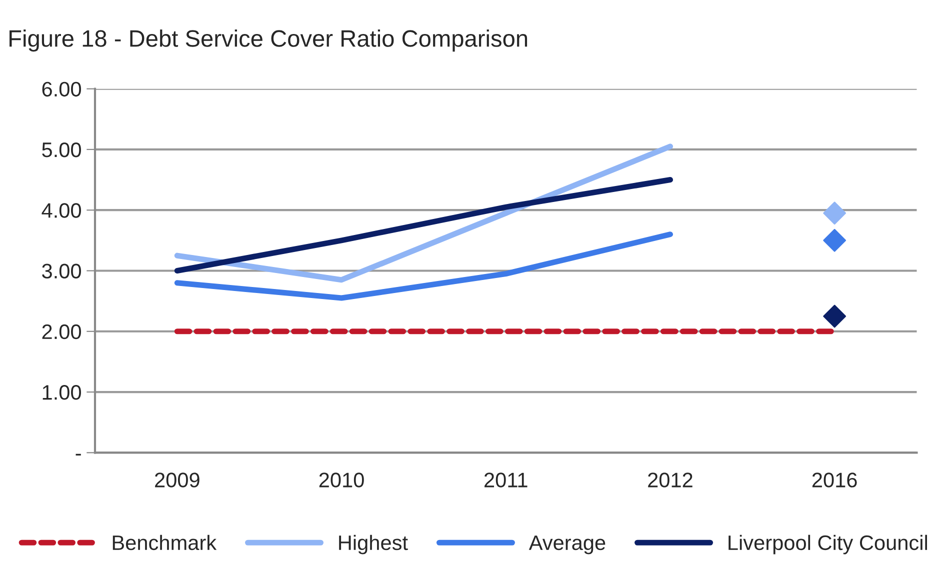  Describe the element at coordinates (61, 332) in the screenshot. I see `y-tick-label: 2.00` at that location.